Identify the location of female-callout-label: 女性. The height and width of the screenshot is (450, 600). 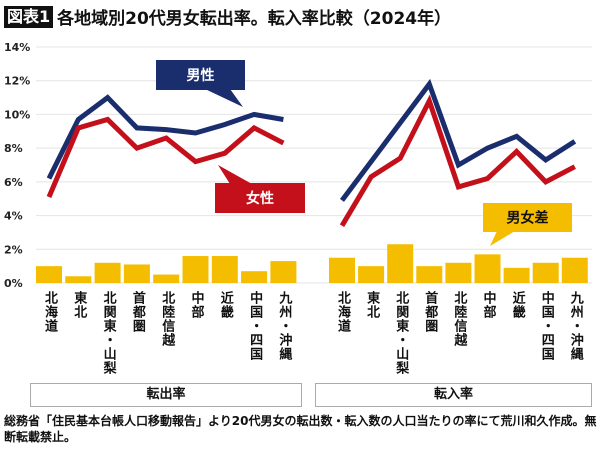
(260, 198).